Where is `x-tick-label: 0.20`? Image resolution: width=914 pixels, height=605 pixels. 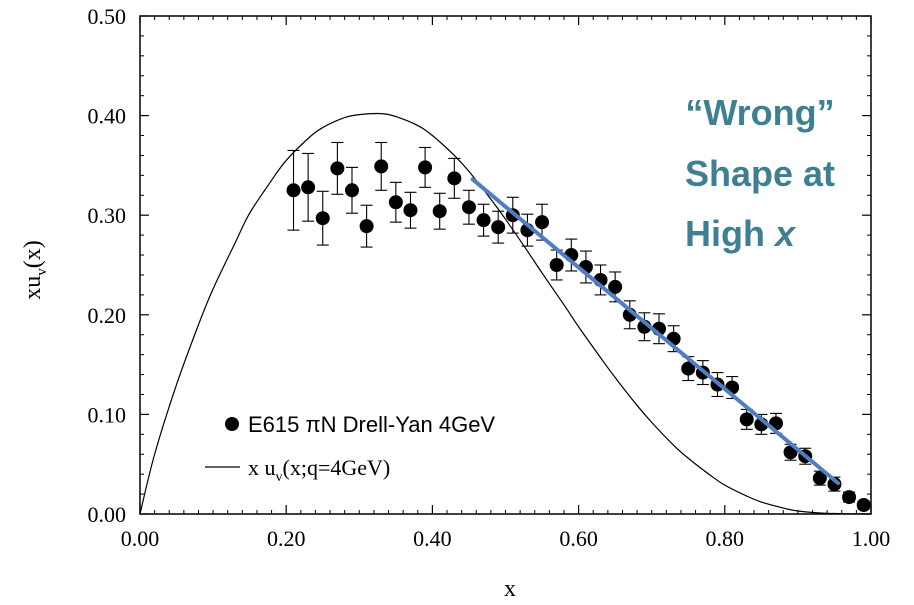 x-tick-label: 0.20 is located at coordinates (286, 538).